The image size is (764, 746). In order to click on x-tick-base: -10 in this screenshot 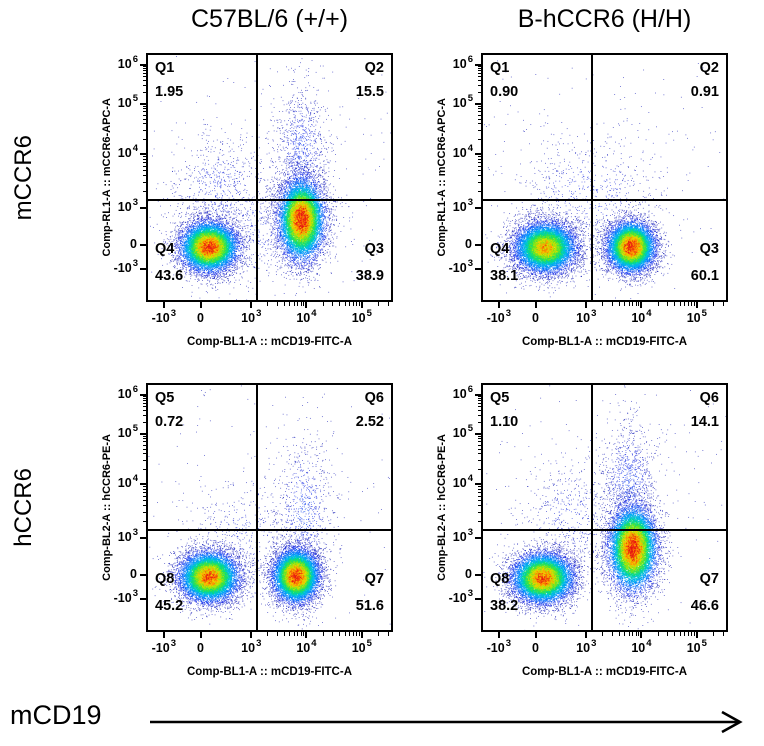, I will do `click(495, 648)`.